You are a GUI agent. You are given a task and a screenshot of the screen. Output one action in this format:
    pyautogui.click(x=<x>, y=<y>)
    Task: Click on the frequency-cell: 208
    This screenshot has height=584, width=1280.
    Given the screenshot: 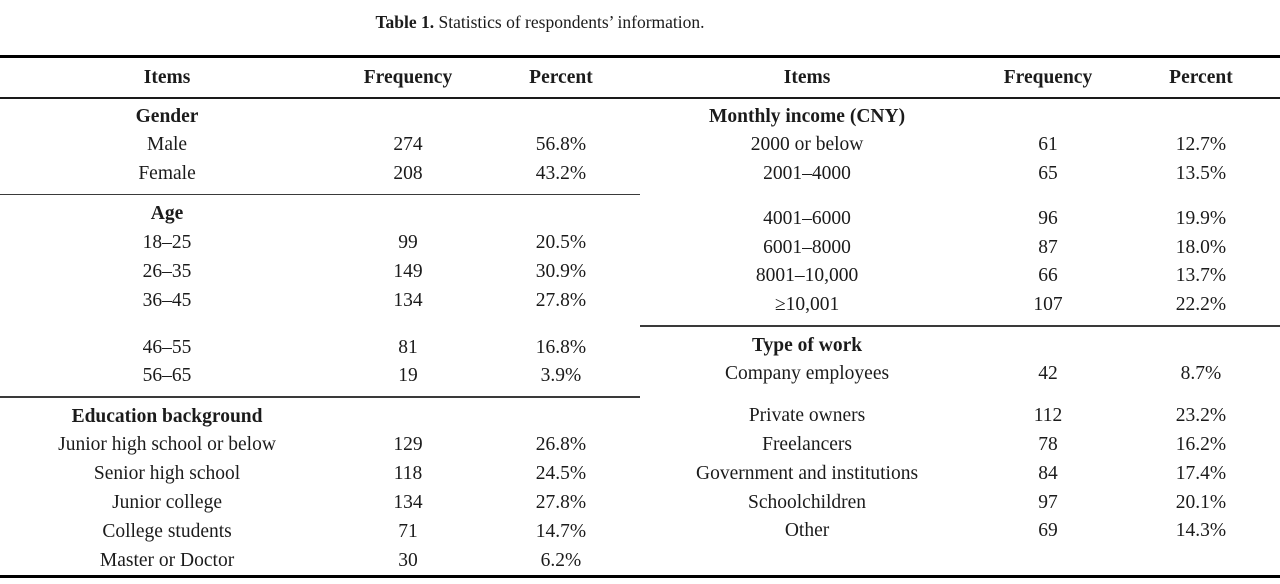 What is the action you would take?
    pyautogui.click(x=408, y=174)
    